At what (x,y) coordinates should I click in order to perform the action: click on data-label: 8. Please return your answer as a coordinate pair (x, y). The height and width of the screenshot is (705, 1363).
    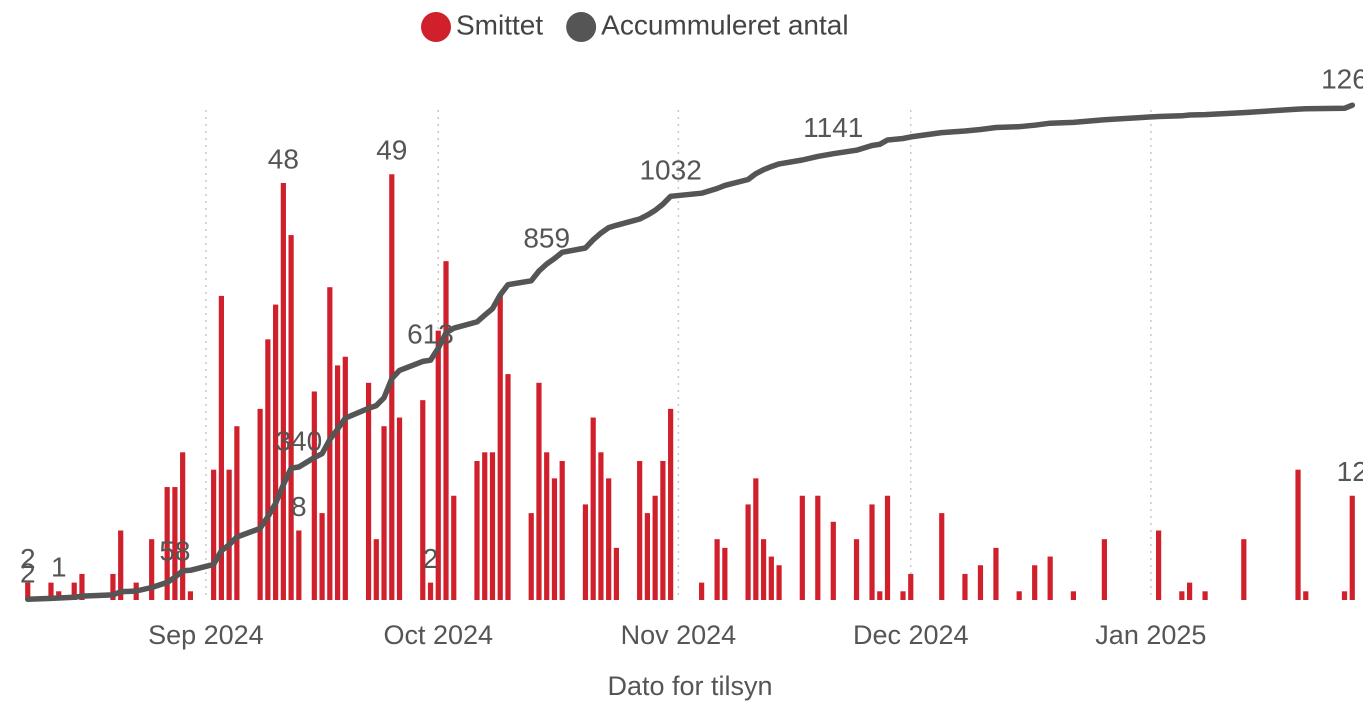
    Looking at the image, I should click on (299, 506).